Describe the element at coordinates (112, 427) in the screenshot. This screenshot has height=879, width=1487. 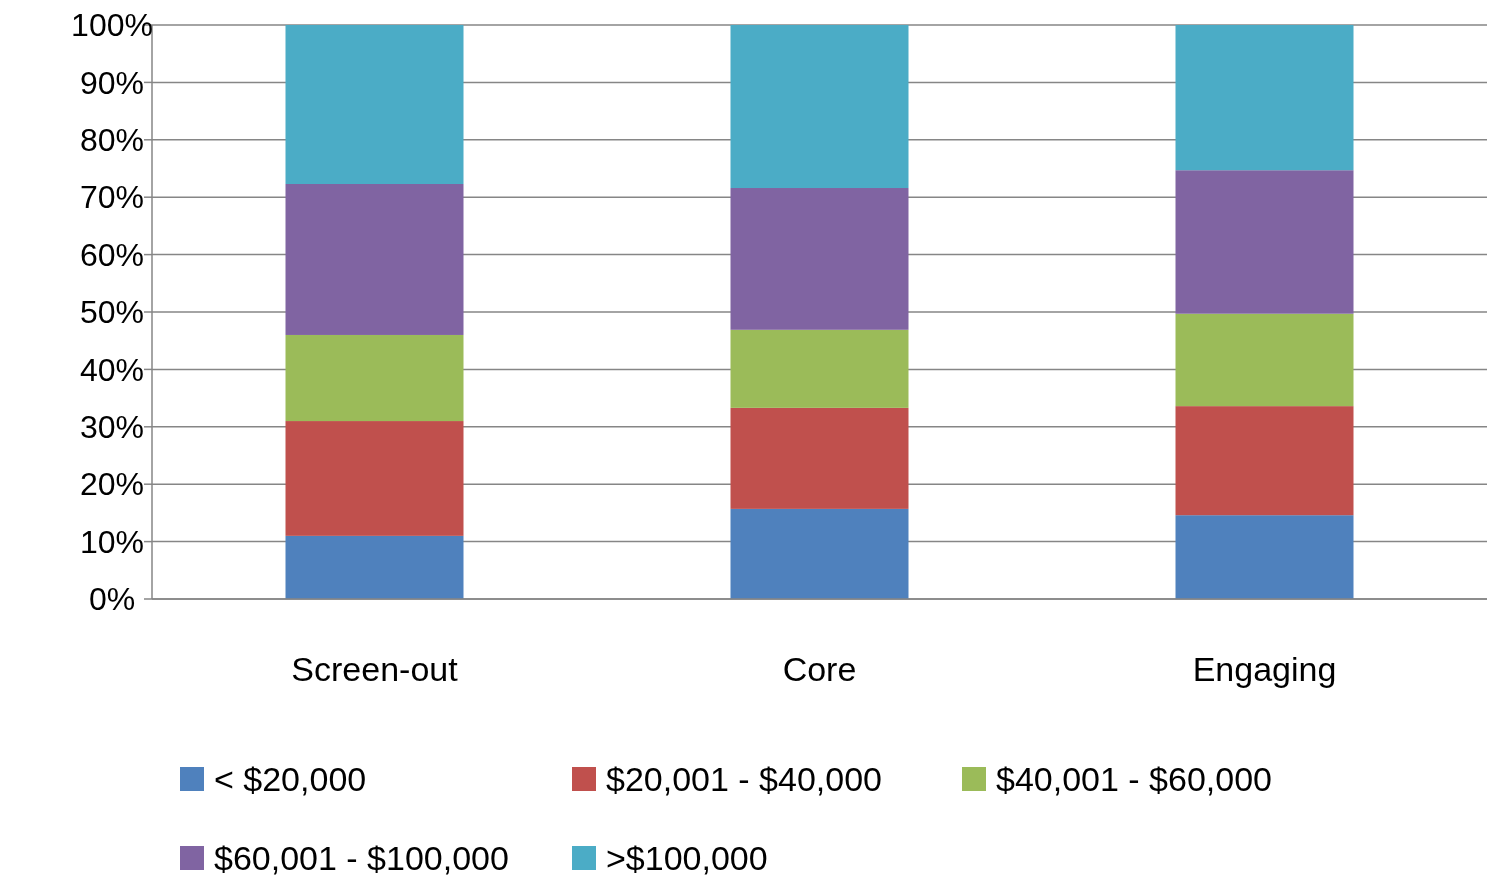
I see `y-tick-label: 30%` at that location.